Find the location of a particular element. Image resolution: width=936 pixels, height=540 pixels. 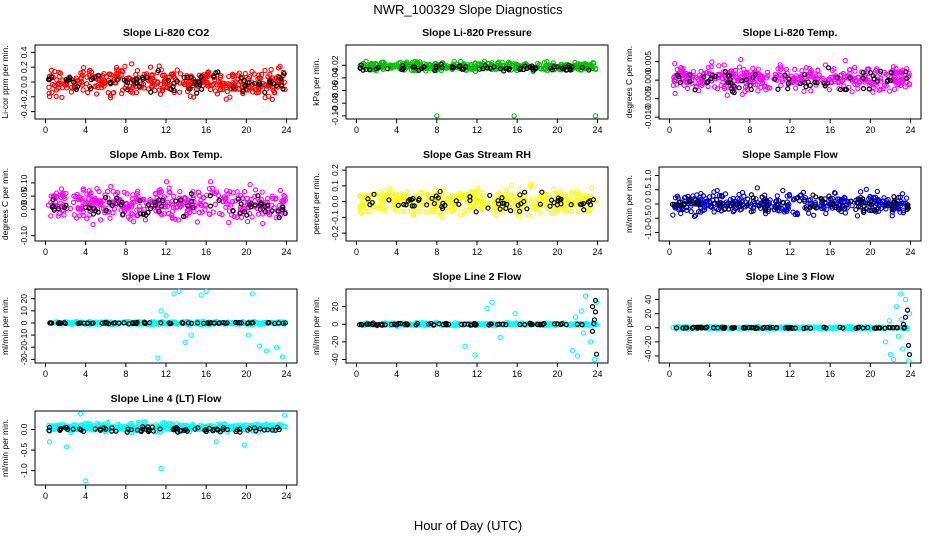

y-tick-label: -0.04 is located at coordinates (335, 78).